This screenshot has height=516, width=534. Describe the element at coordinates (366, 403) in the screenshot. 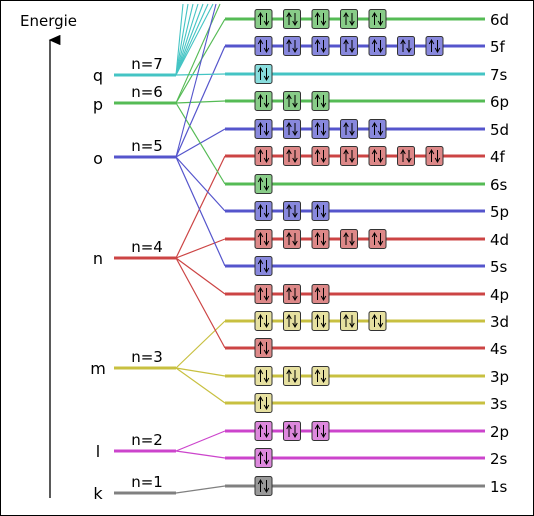

I see `orbital-3s: 3s` at that location.